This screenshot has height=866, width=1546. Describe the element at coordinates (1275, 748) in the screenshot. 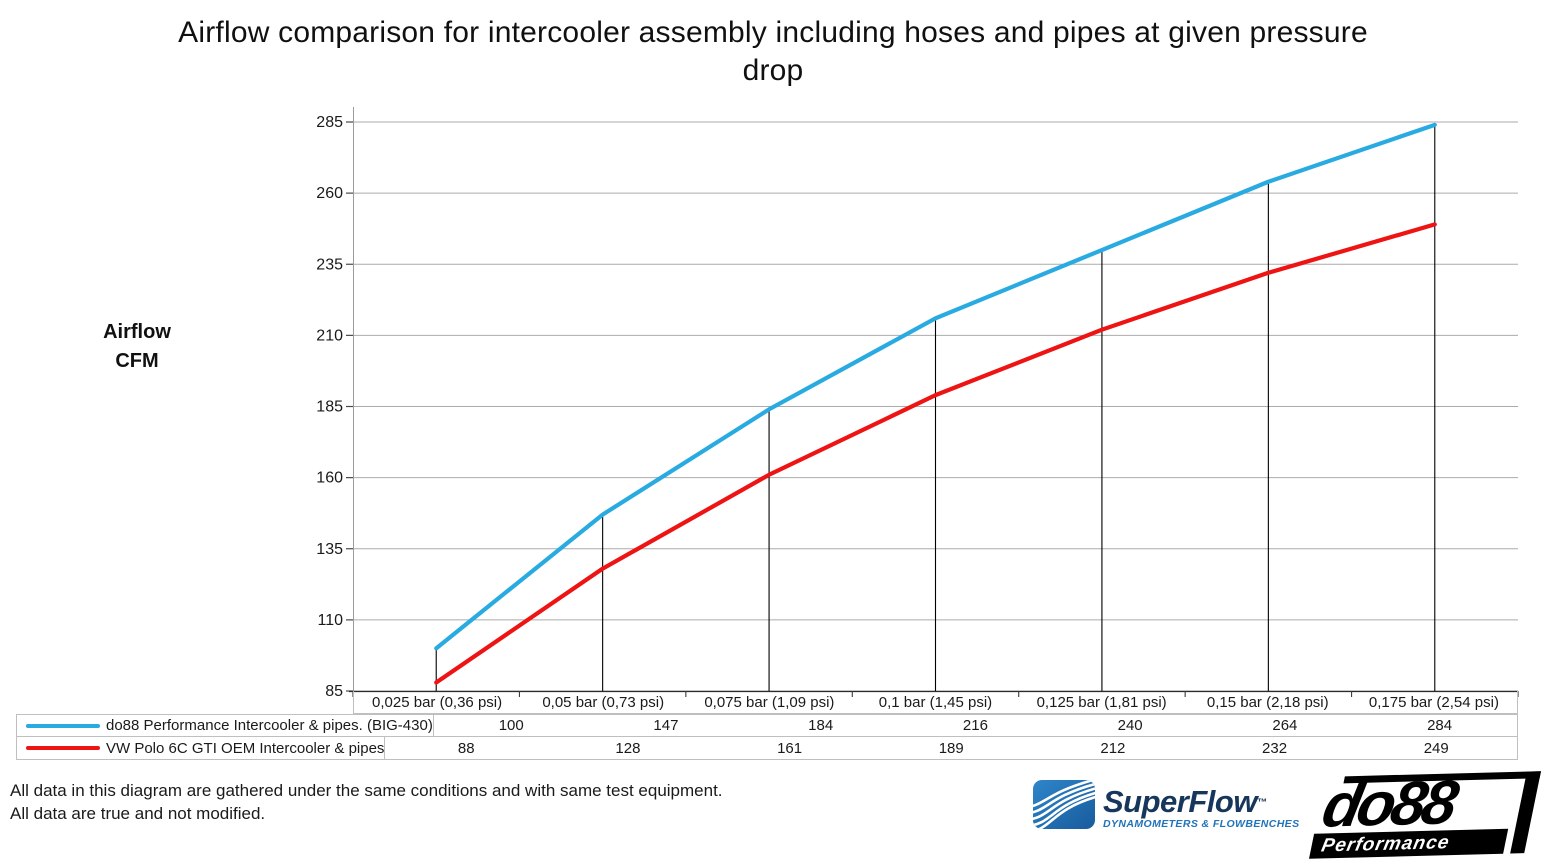

I see `series-value: 232` at that location.